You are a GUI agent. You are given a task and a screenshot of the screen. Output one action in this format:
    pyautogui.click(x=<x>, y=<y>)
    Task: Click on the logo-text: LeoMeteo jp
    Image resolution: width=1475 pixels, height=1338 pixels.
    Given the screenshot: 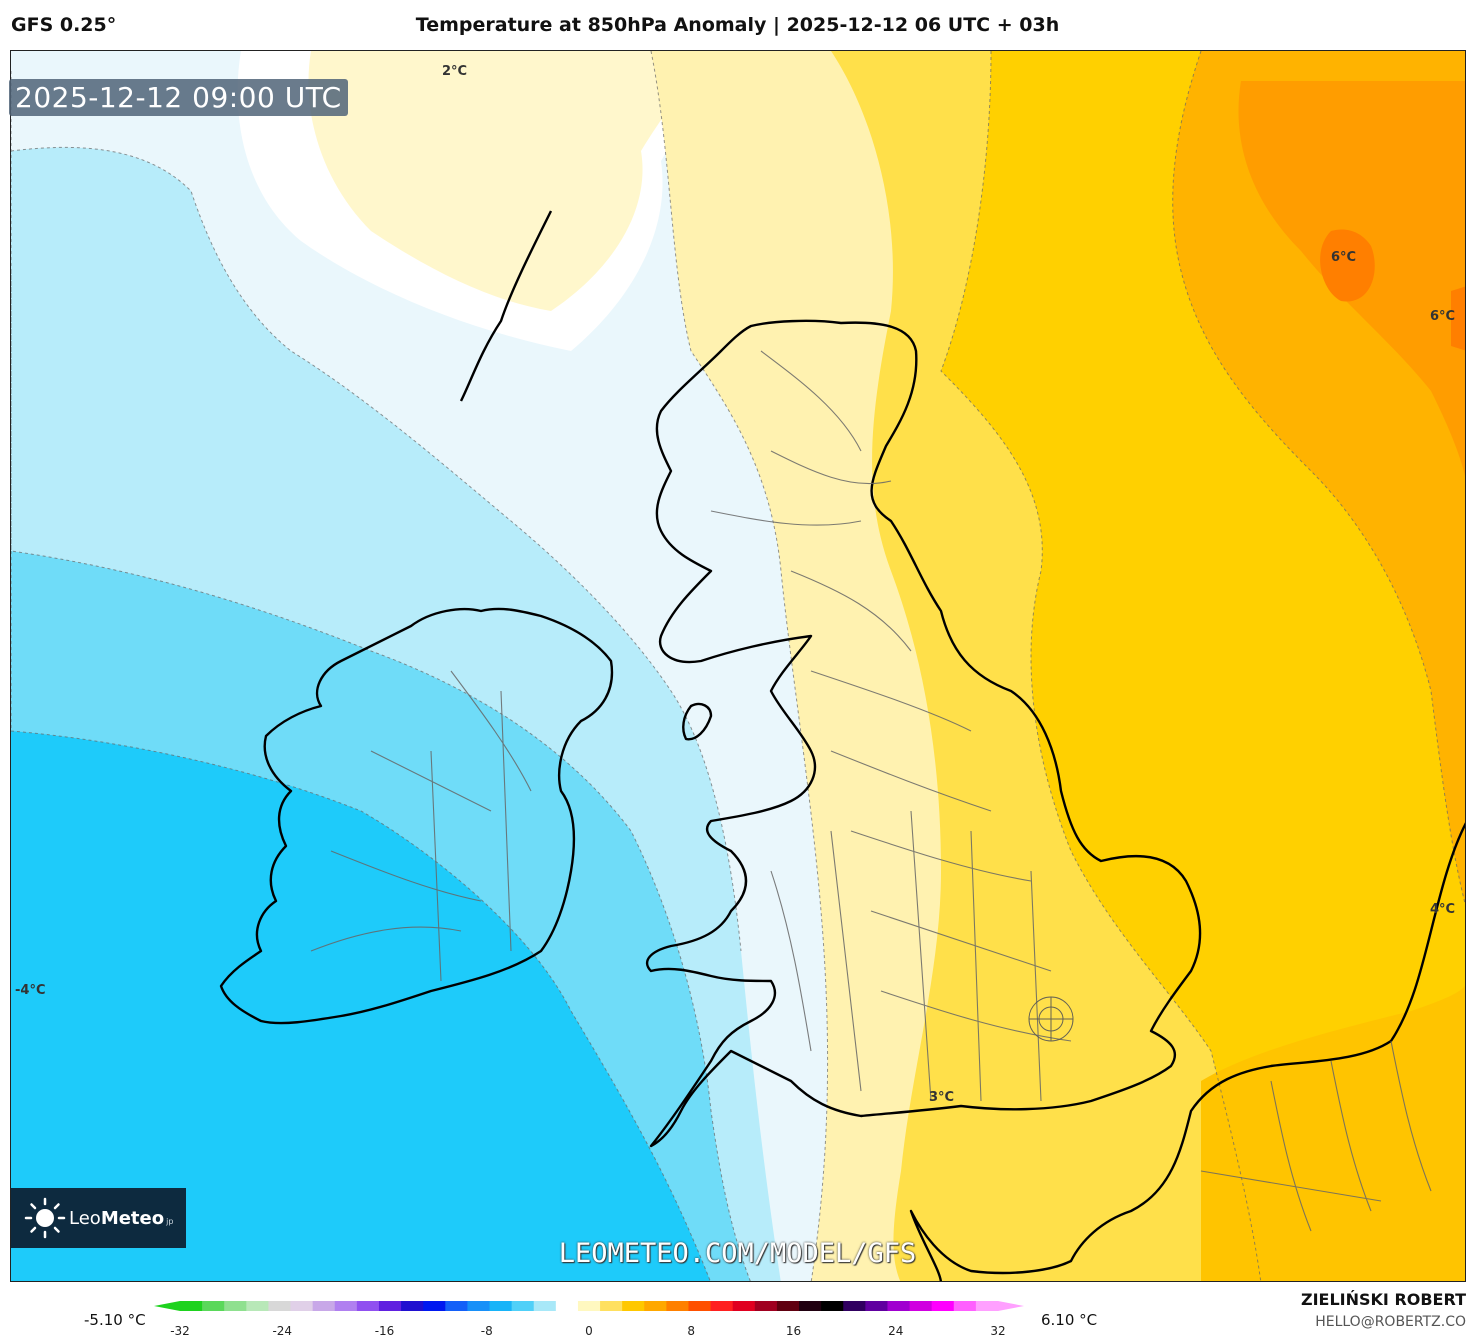 What is the action you would take?
    pyautogui.click(x=121, y=1218)
    